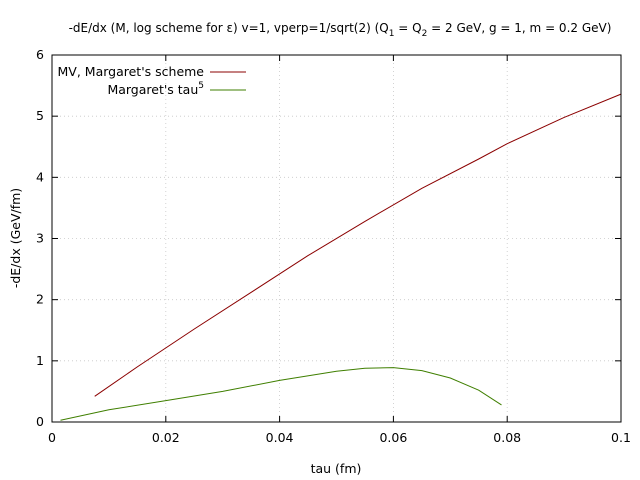  What do you see at coordinates (40, 54) in the screenshot?
I see `y-tick-label: 6` at bounding box center [40, 54].